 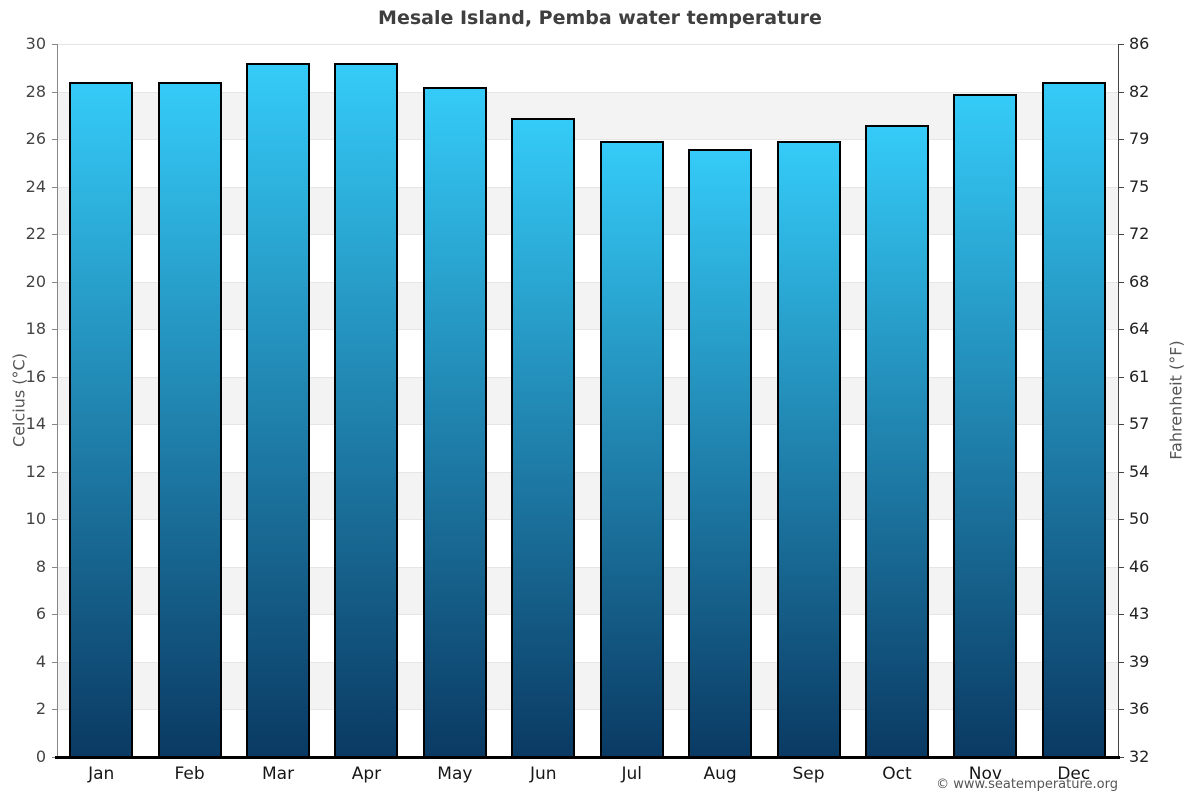 What do you see at coordinates (1139, 661) in the screenshot?
I see `y-axis-tick-label-fahrenheit: 39` at bounding box center [1139, 661].